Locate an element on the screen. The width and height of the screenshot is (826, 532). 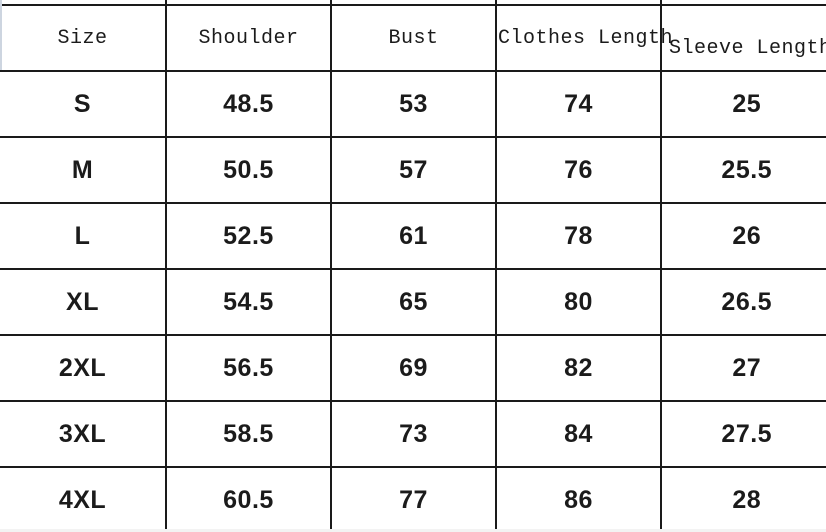
column-header-size: Size is located at coordinates (83, 39).